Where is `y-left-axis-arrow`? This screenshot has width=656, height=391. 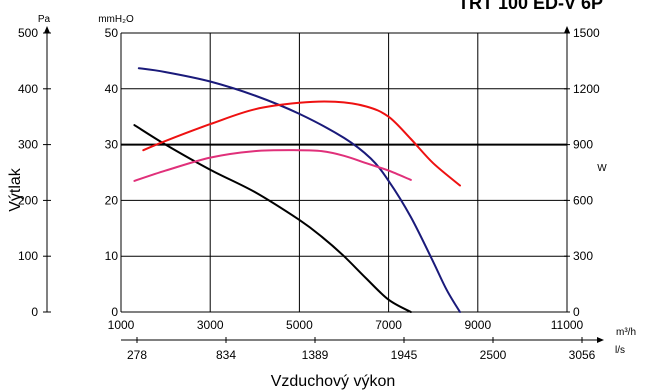
y-left-axis-arrow is located at coordinates (47, 29).